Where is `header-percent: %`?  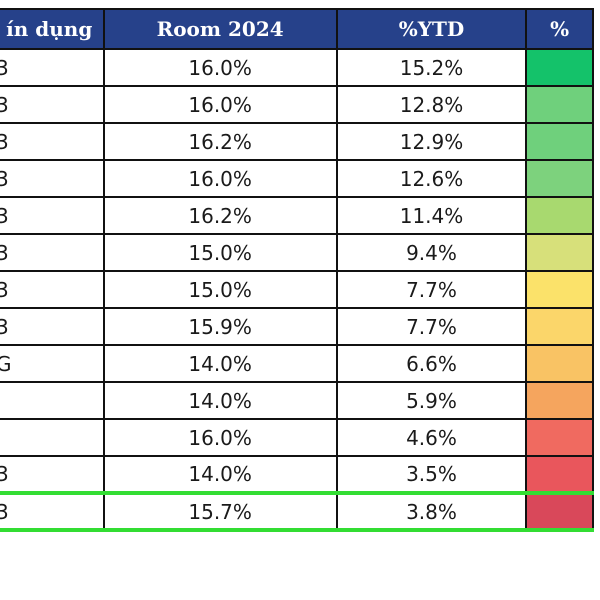
header-percent: % is located at coordinates (559, 29).